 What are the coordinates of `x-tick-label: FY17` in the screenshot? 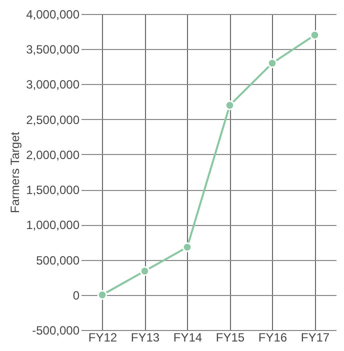 It's located at (315, 337).